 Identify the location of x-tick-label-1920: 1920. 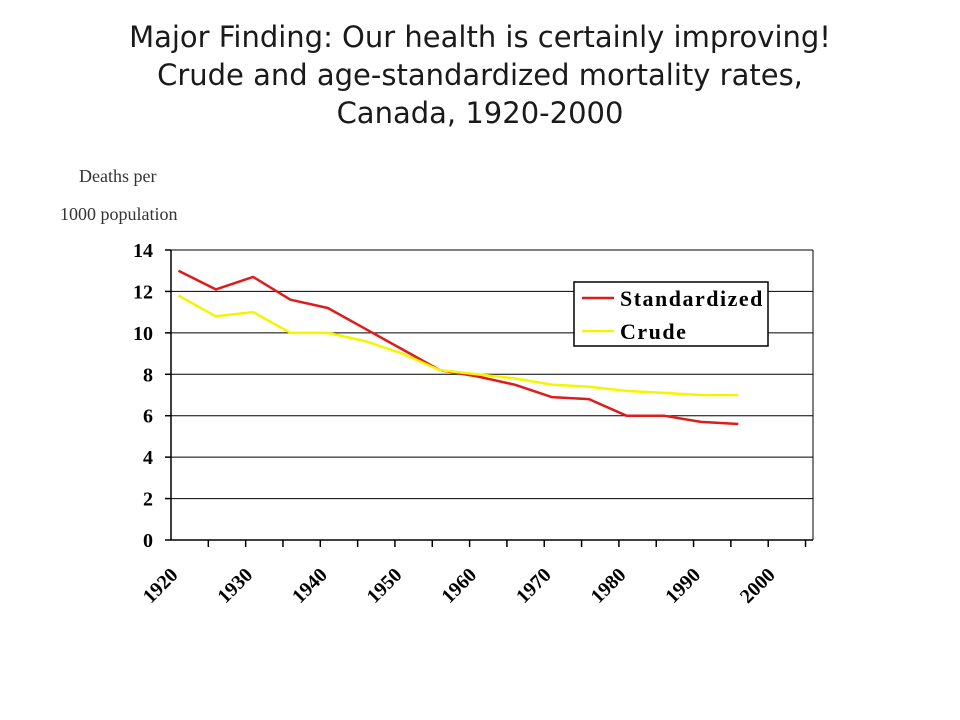
(161, 586).